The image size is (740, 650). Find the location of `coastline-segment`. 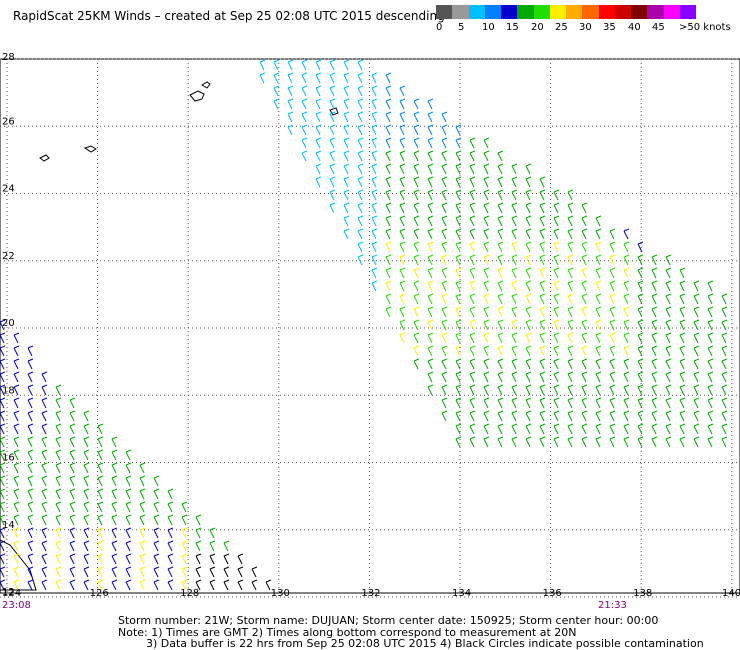

coastline-segment is located at coordinates (44, 158).